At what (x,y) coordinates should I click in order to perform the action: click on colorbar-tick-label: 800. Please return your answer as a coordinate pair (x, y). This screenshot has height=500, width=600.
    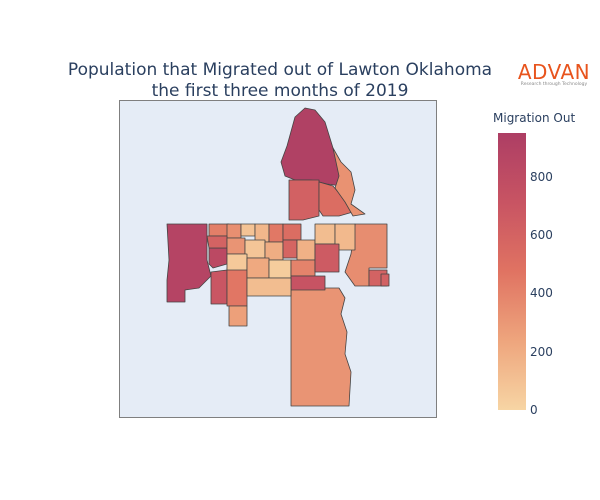
    Looking at the image, I should click on (541, 176).